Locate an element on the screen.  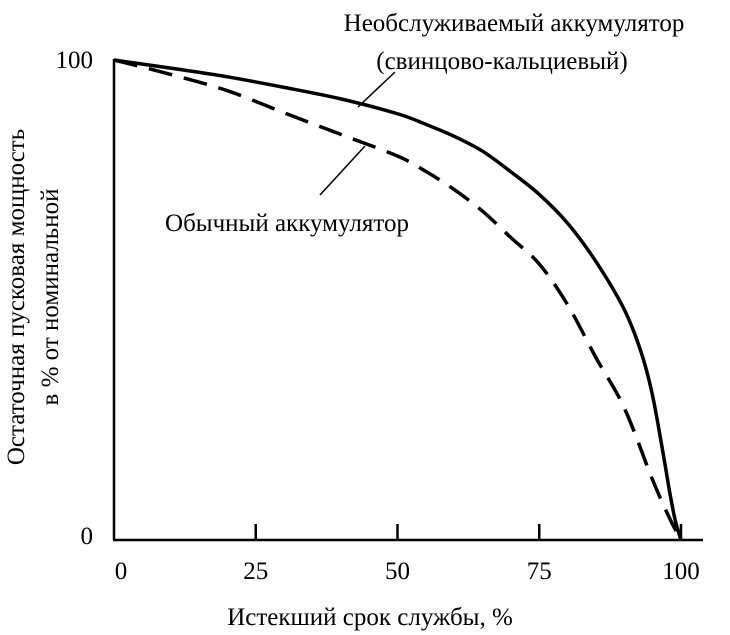
annotation-conventional: Обычный аккумулятор is located at coordinates (287, 223).